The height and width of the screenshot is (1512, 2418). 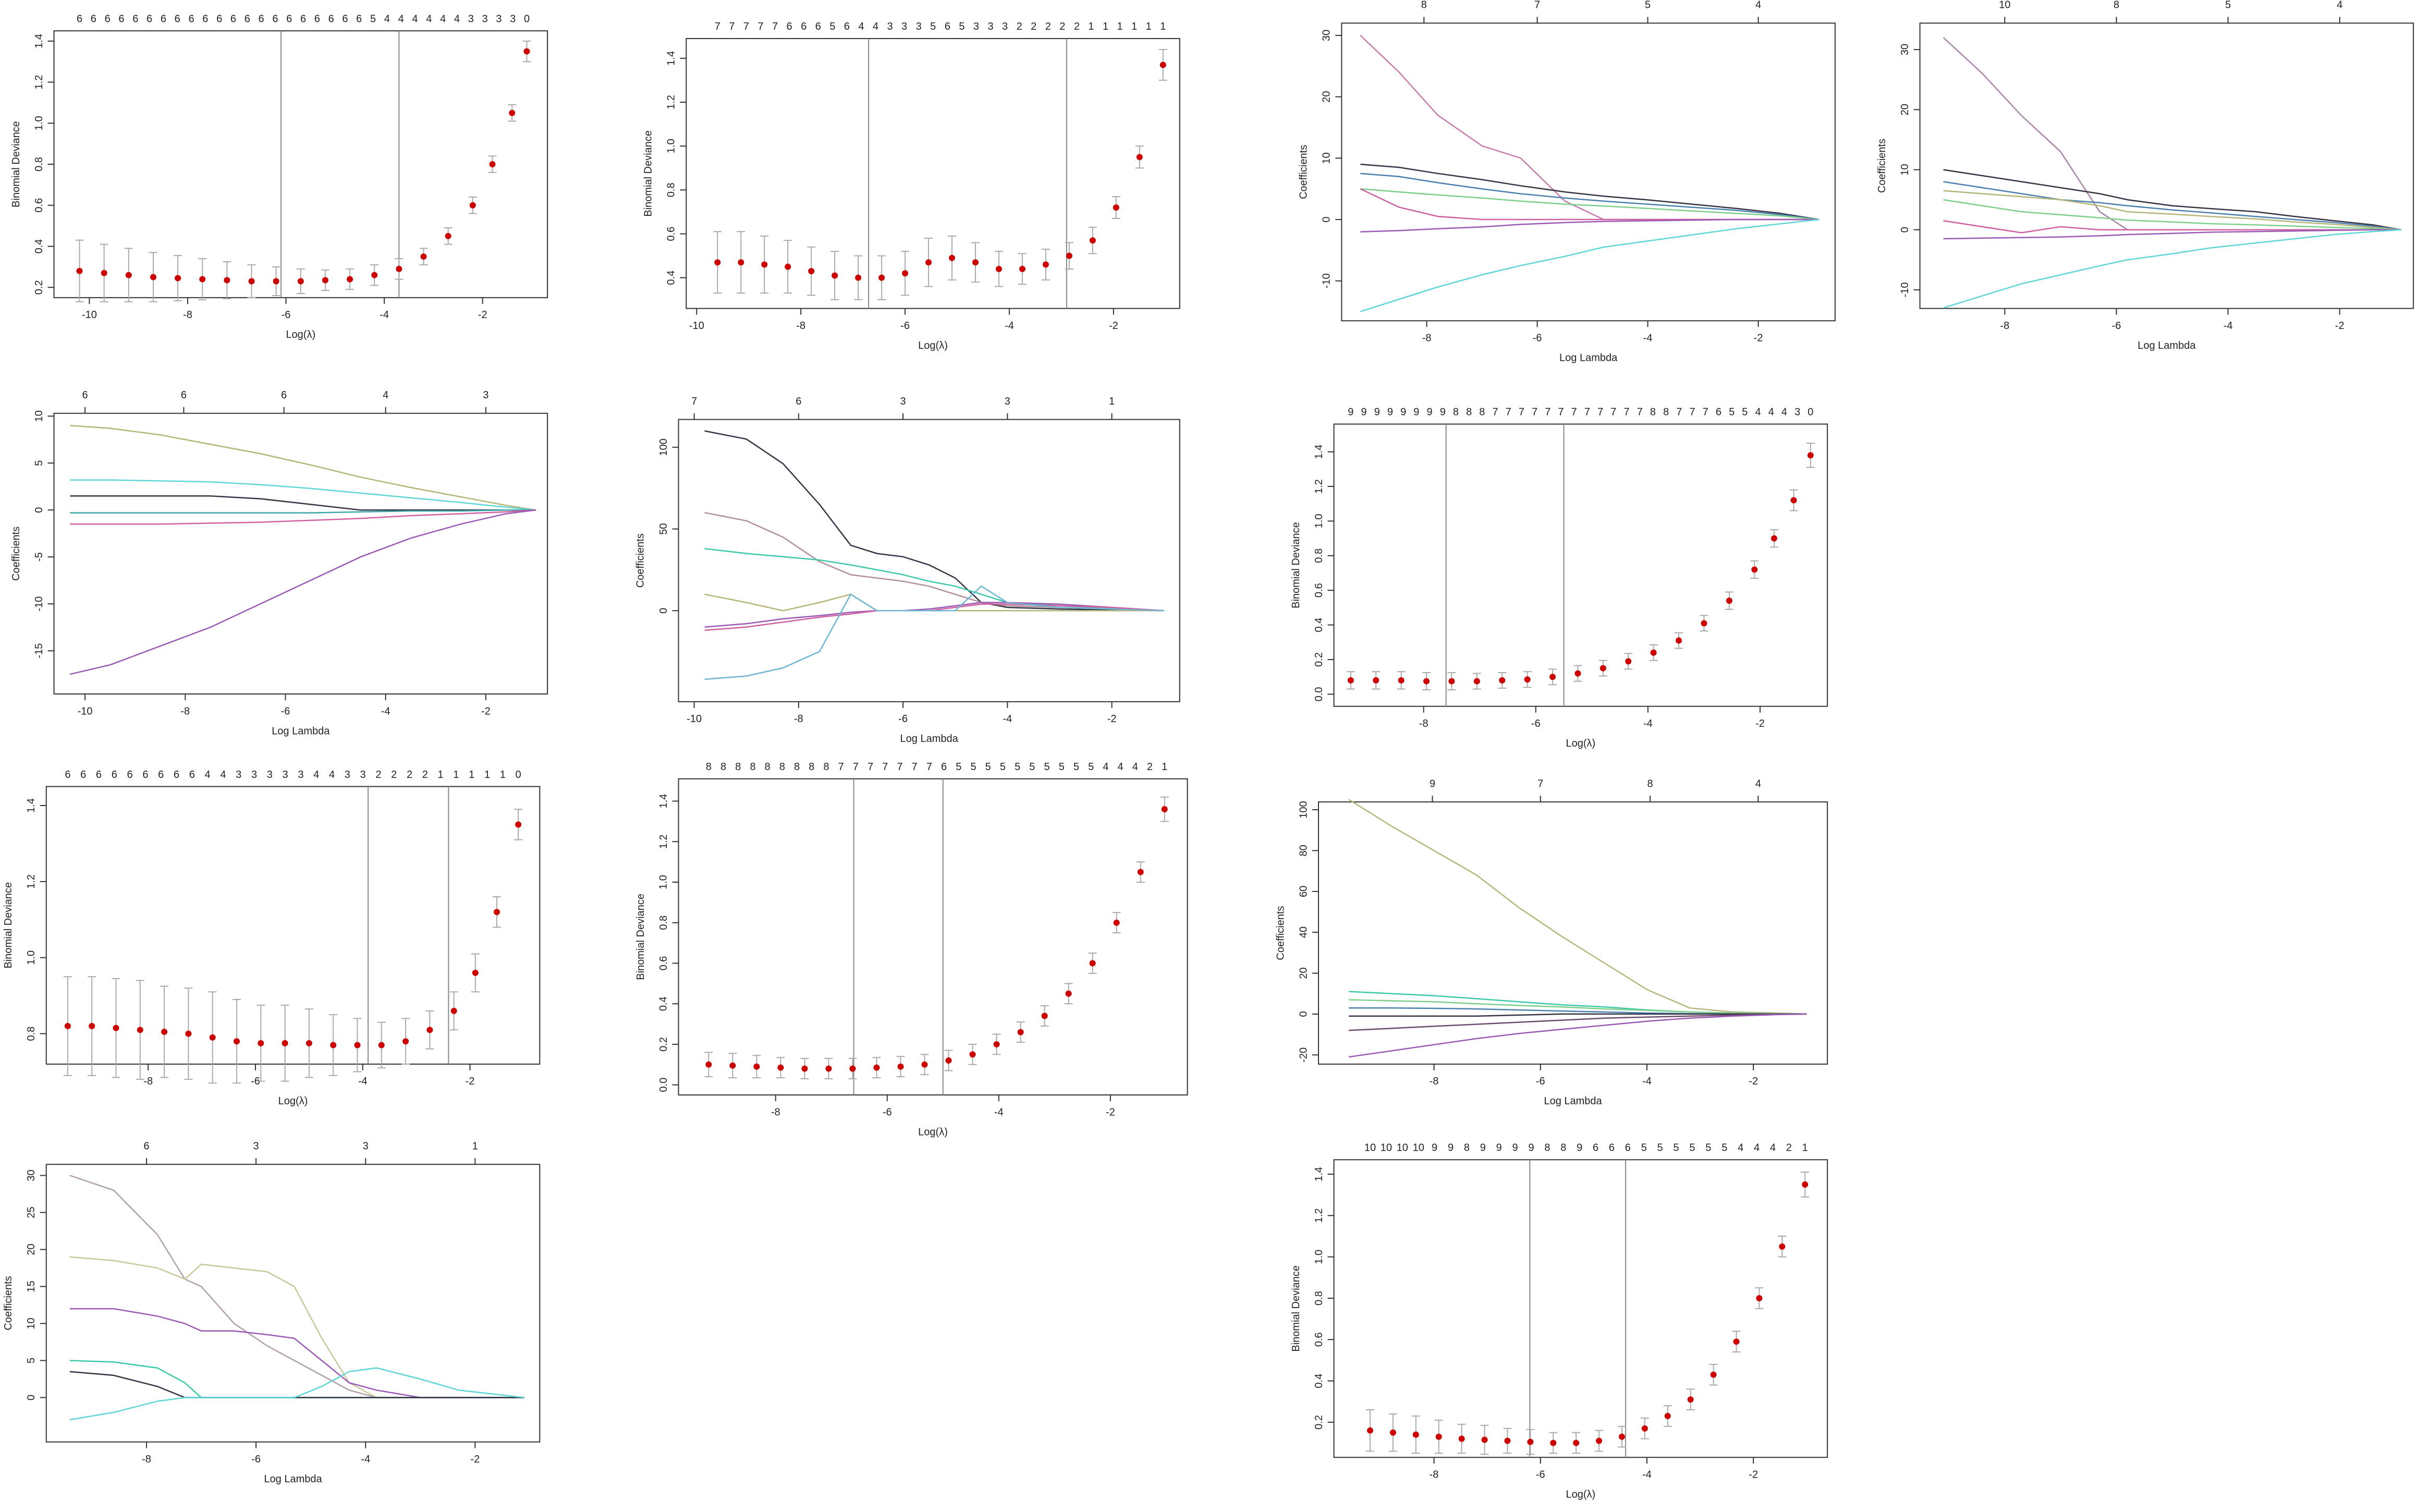 What do you see at coordinates (475, 1146) in the screenshot?
I see `top-tick-label: 1` at bounding box center [475, 1146].